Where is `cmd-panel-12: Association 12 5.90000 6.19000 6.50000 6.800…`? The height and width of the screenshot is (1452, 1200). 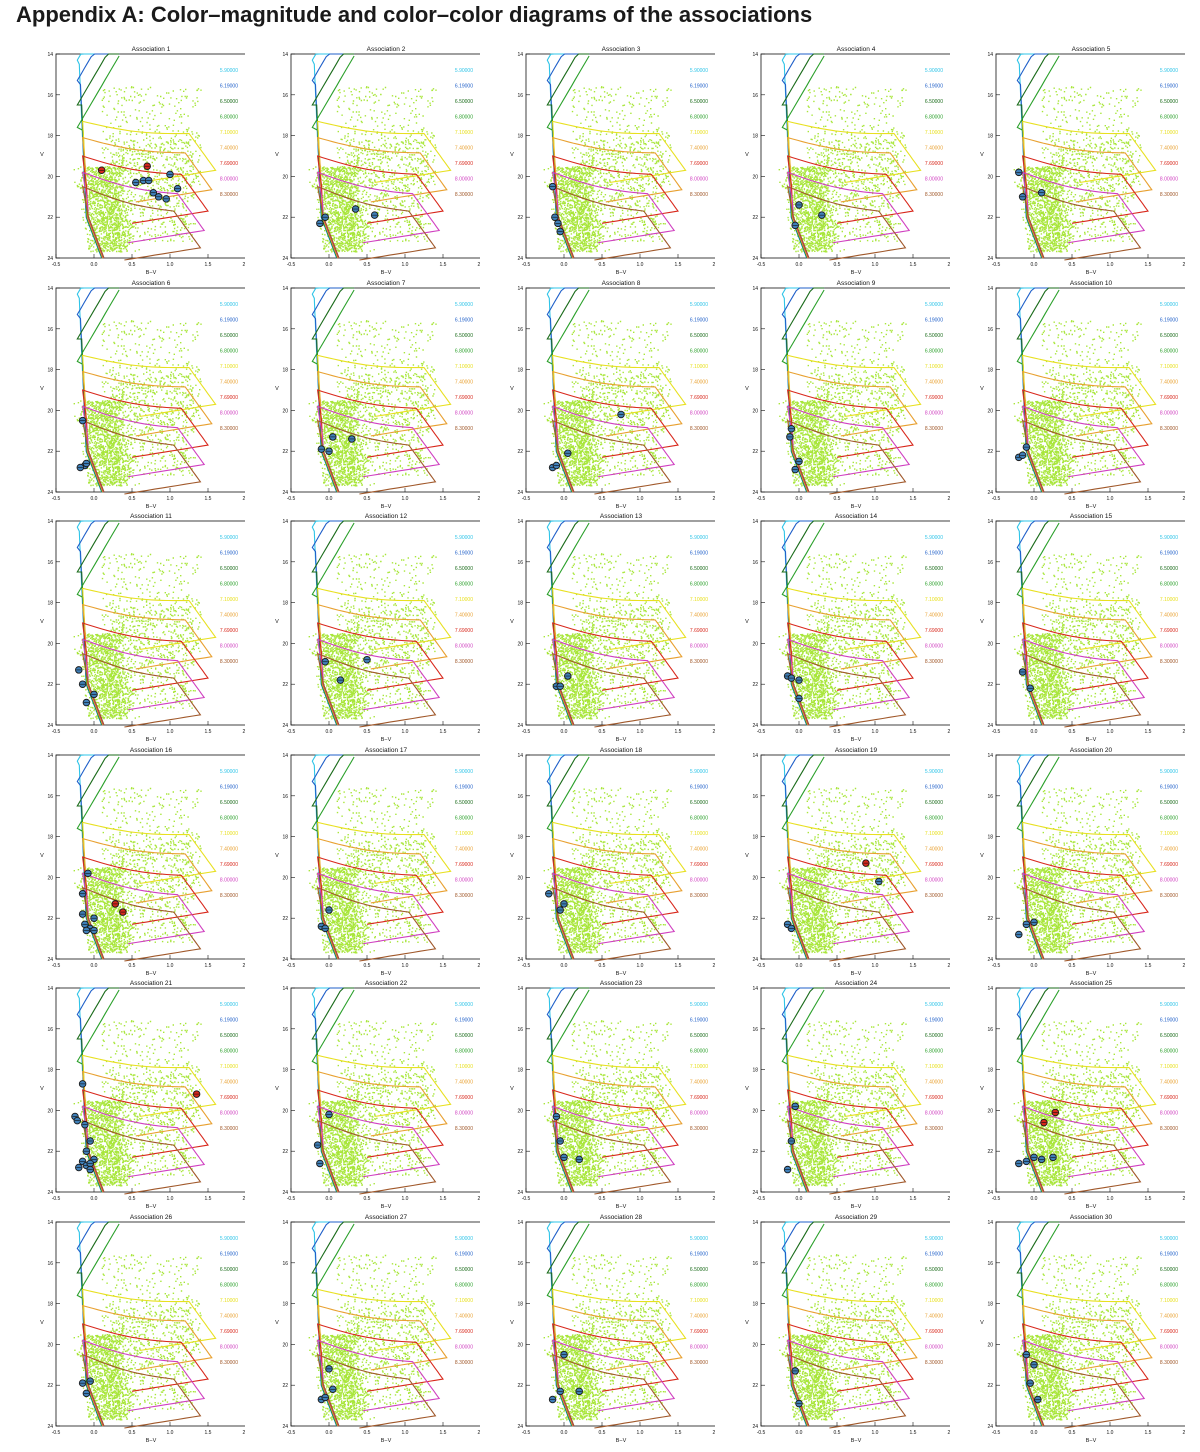 cmd-panel-12: Association 12 5.90000 6.19000 6.50000 6.800… is located at coordinates (377, 628).